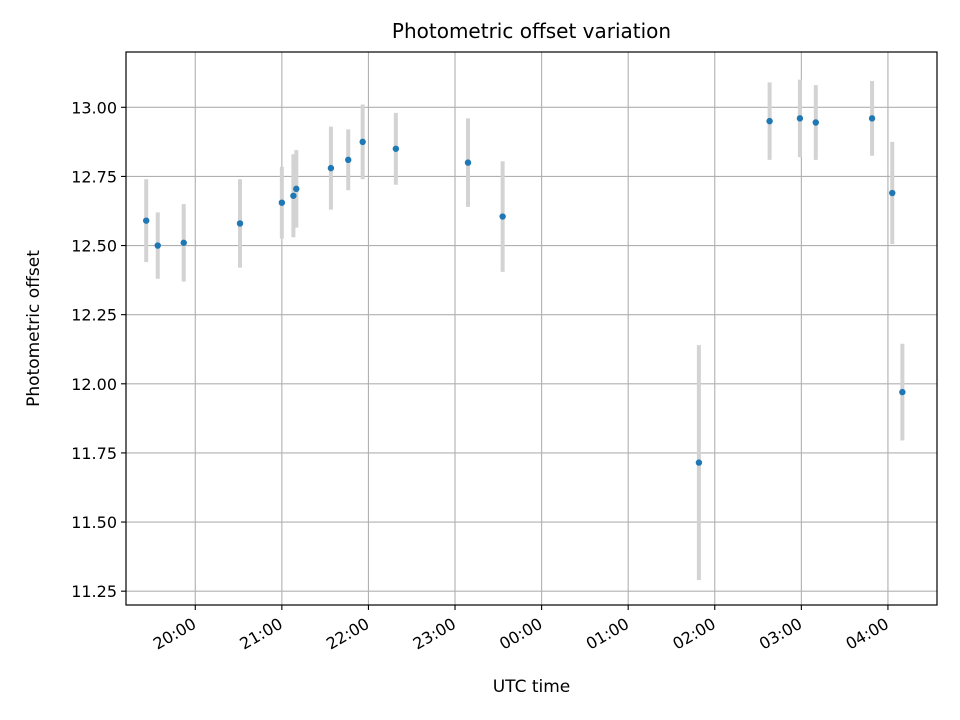  Describe the element at coordinates (94, 315) in the screenshot. I see `y-tick-label: 12.25` at that location.